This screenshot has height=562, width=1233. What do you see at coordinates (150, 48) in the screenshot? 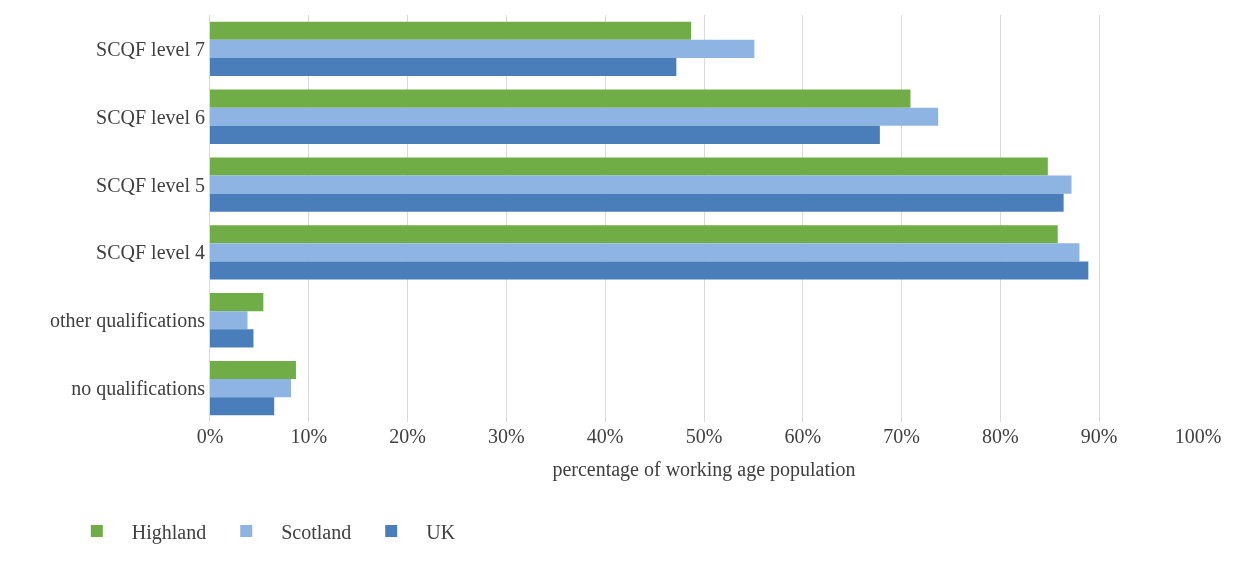
I see `y-tick-label: SCQF level 7` at bounding box center [150, 48].